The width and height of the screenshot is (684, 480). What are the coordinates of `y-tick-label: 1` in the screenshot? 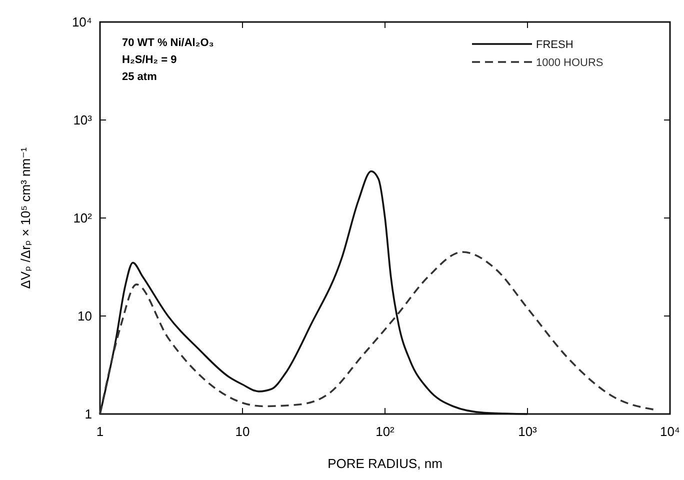 It's located at (88, 414).